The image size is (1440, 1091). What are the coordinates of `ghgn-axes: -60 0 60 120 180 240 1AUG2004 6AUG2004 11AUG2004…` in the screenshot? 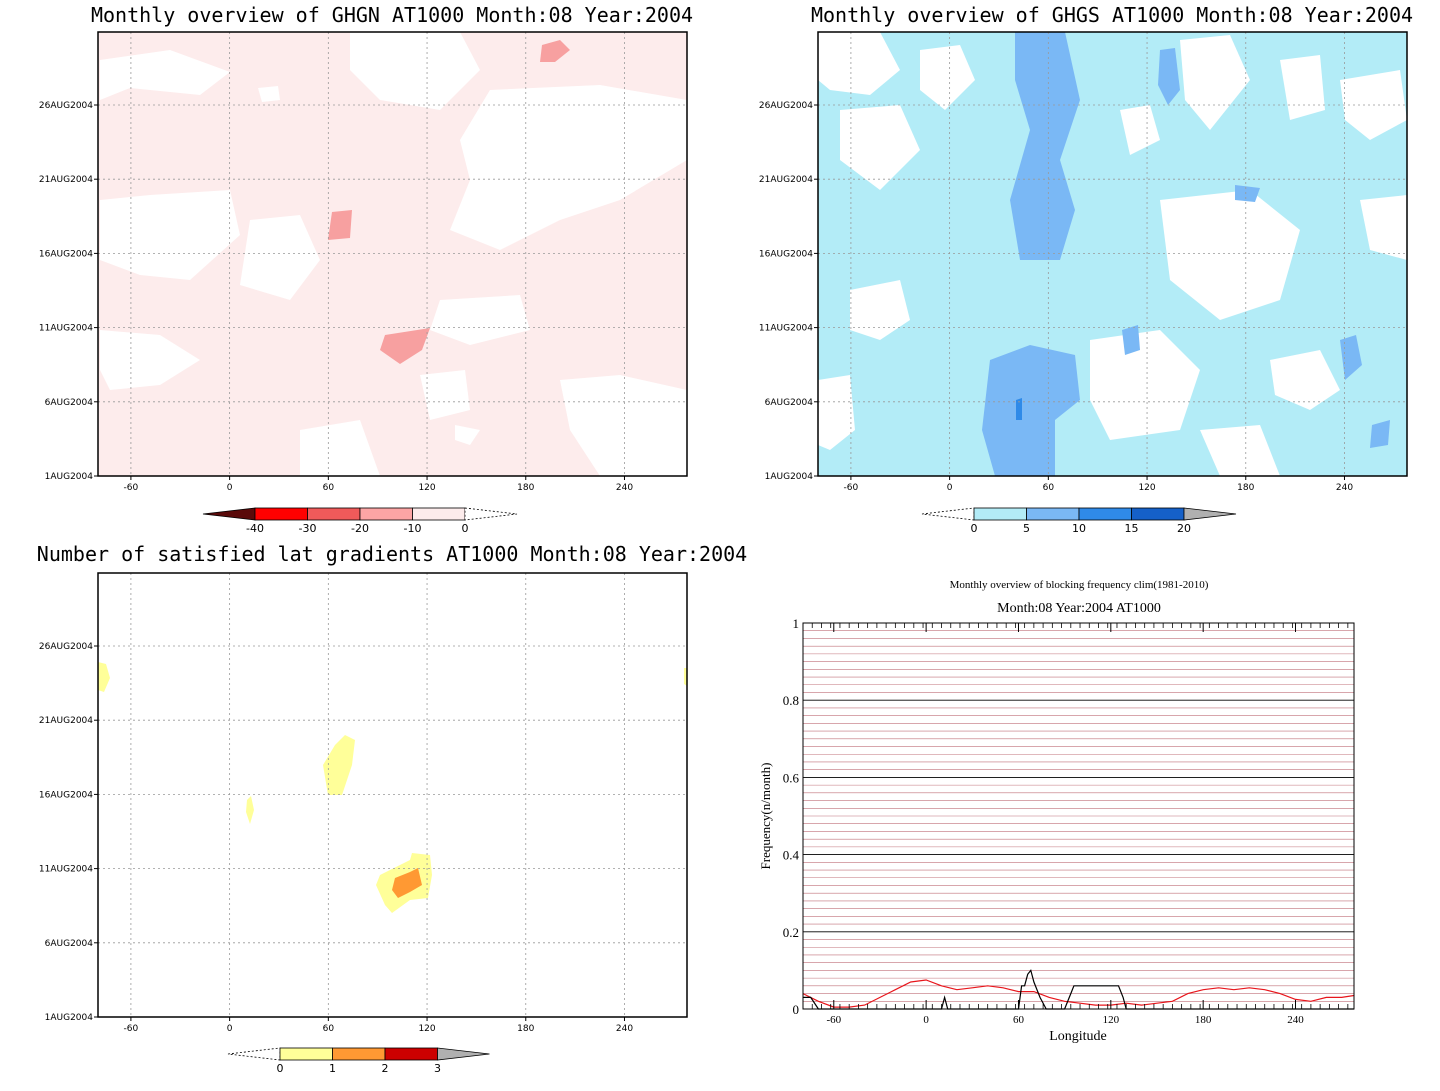 It's located at (336, 297).